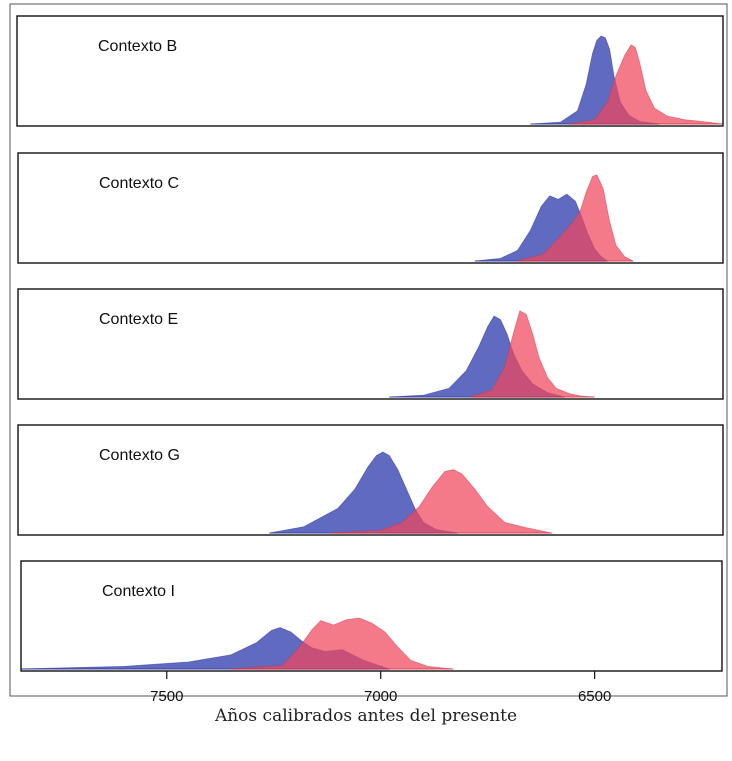  Describe the element at coordinates (366, 716) in the screenshot. I see `x-axis-title: Años calibrados antes del presente` at that location.